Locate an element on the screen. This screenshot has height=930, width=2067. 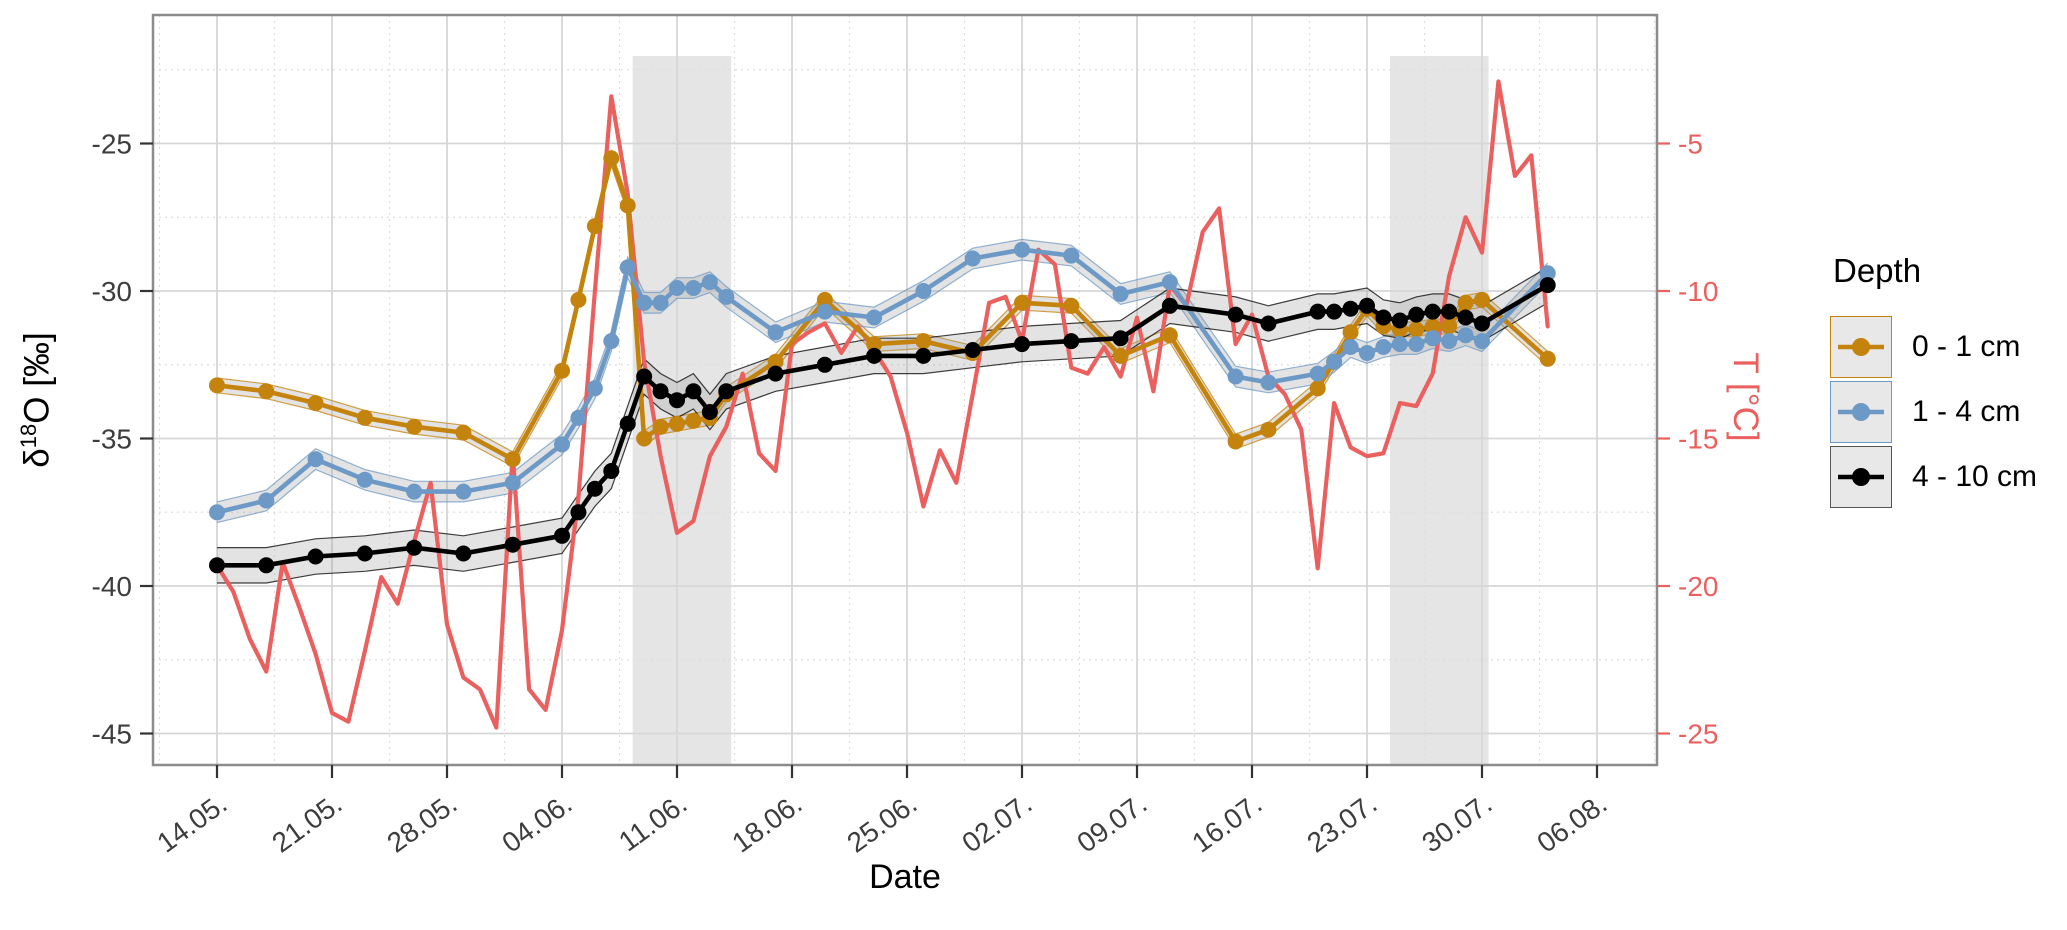
y-axis-title-left: δ18O [‰] is located at coordinates (38, 400).